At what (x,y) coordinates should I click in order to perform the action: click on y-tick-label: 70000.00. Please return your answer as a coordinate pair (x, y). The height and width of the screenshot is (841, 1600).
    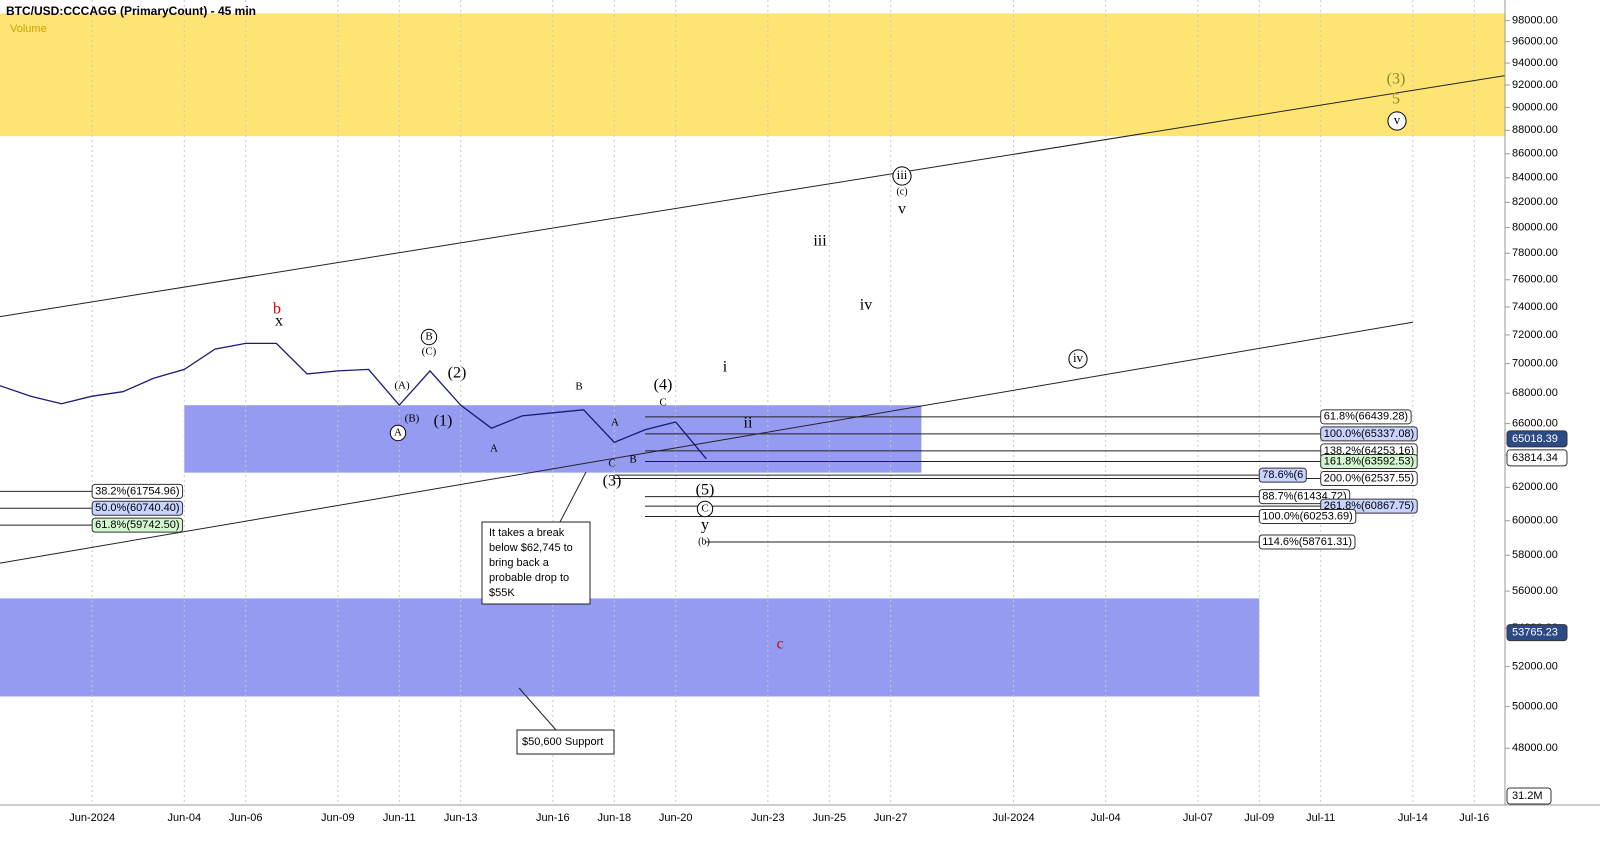
    Looking at the image, I should click on (1535, 364).